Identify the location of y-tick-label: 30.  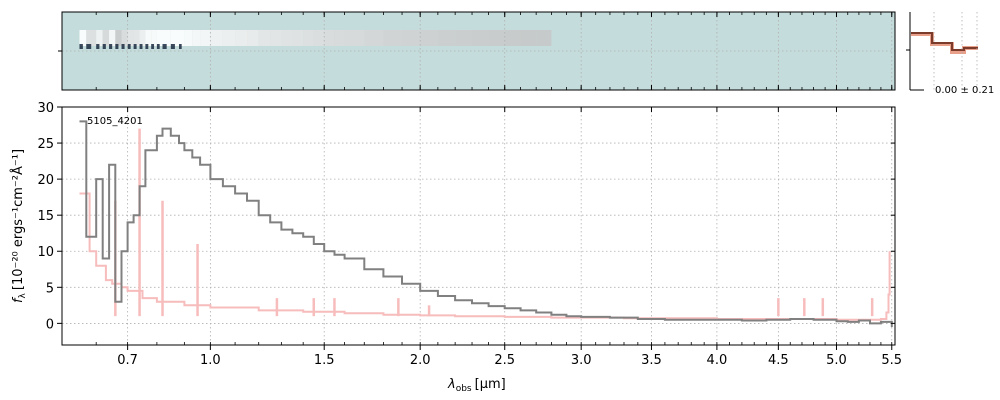
(45, 108).